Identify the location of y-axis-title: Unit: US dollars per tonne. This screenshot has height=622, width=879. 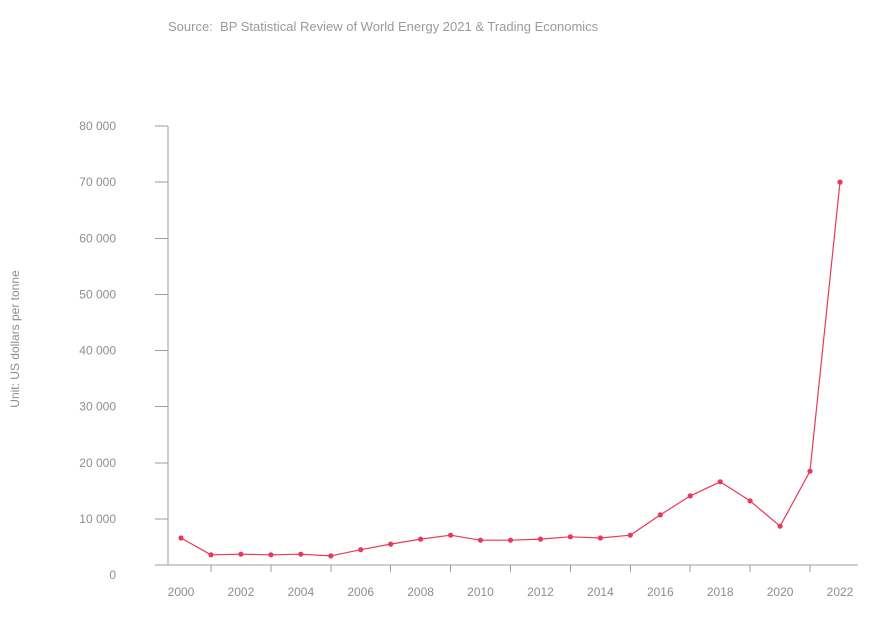
(15, 339).